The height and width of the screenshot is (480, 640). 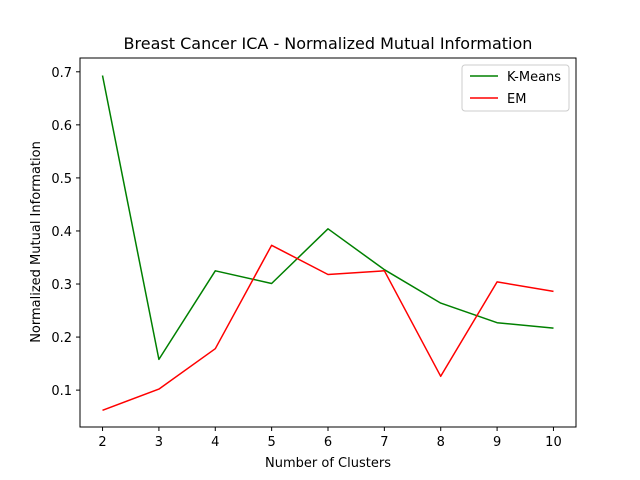 What do you see at coordinates (61, 391) in the screenshot?
I see `y-tick-label: 0.1` at bounding box center [61, 391].